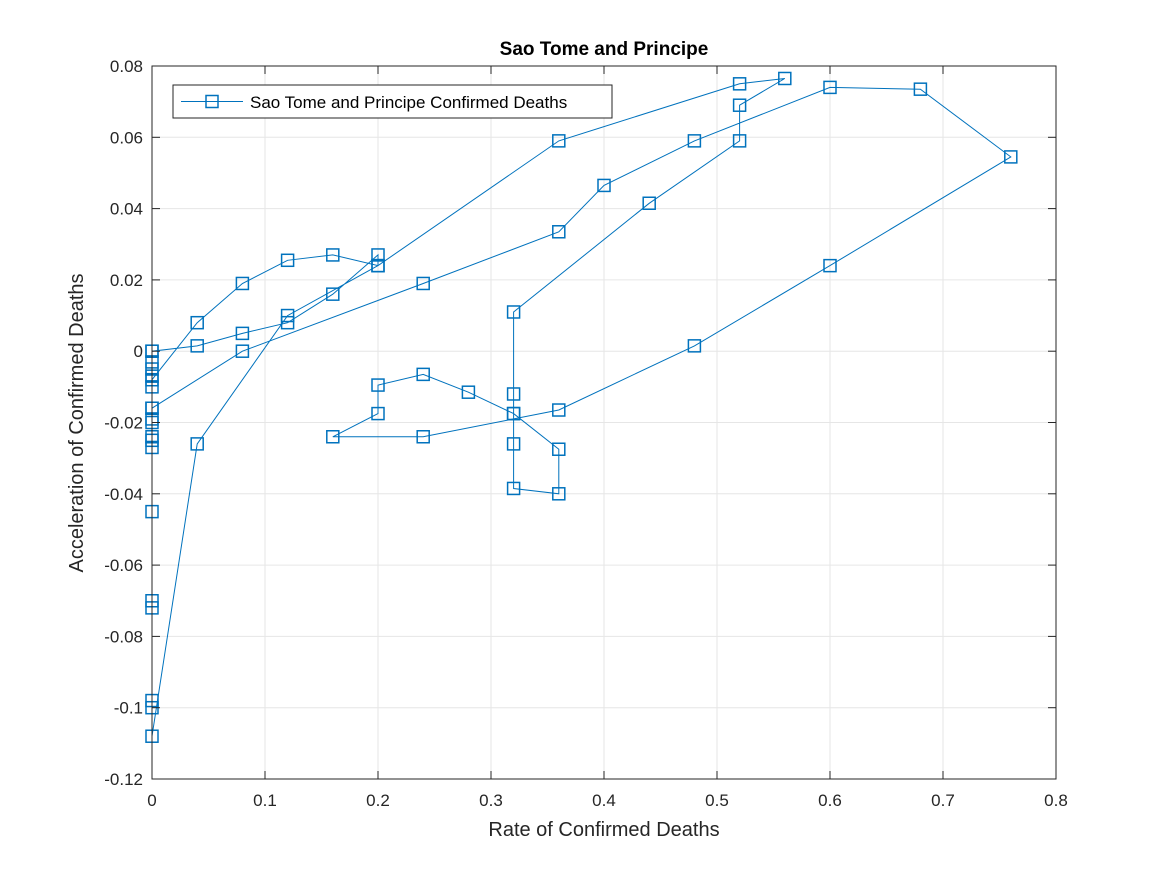 This screenshot has width=1167, height=880. What do you see at coordinates (123, 779) in the screenshot?
I see `y-tick-label: -0.12` at bounding box center [123, 779].